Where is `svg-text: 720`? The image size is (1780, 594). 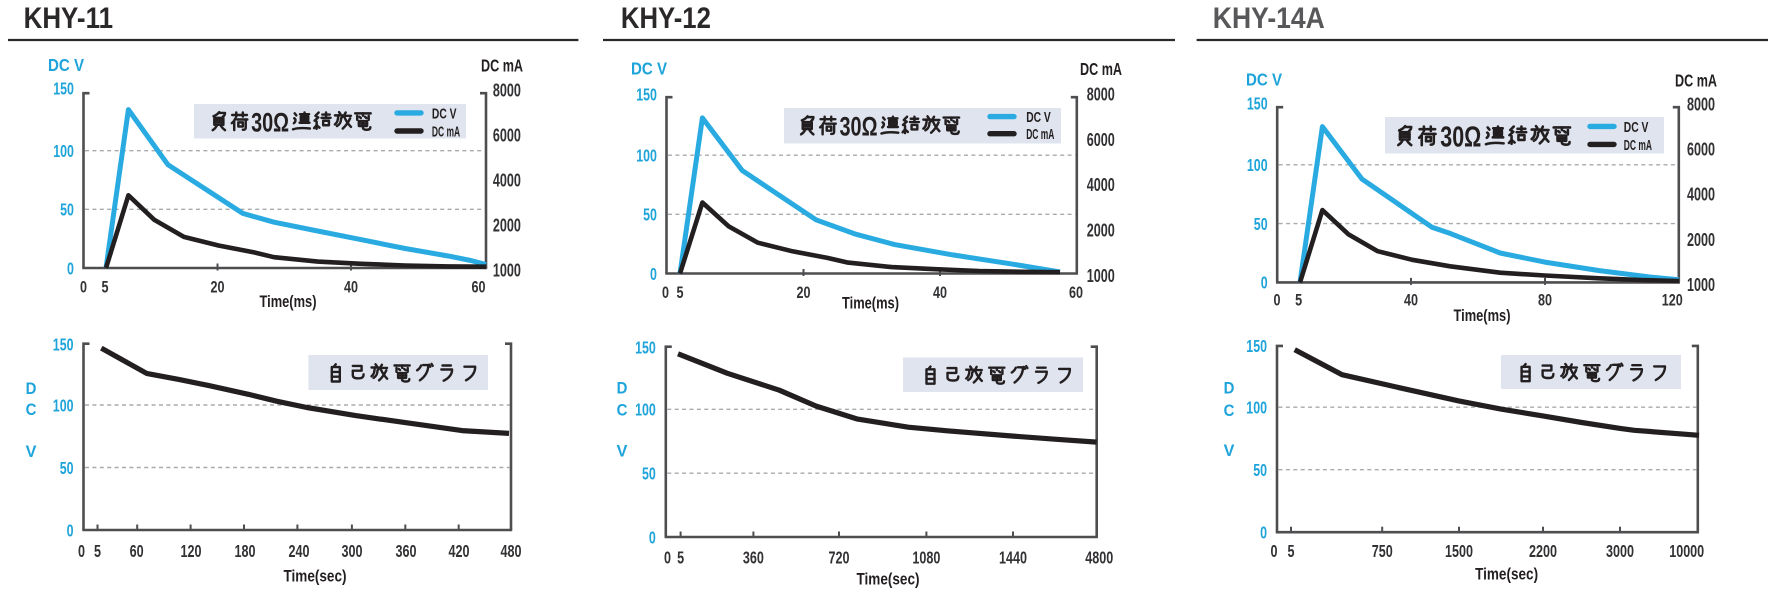 svg-text: 720 is located at coordinates (839, 557).